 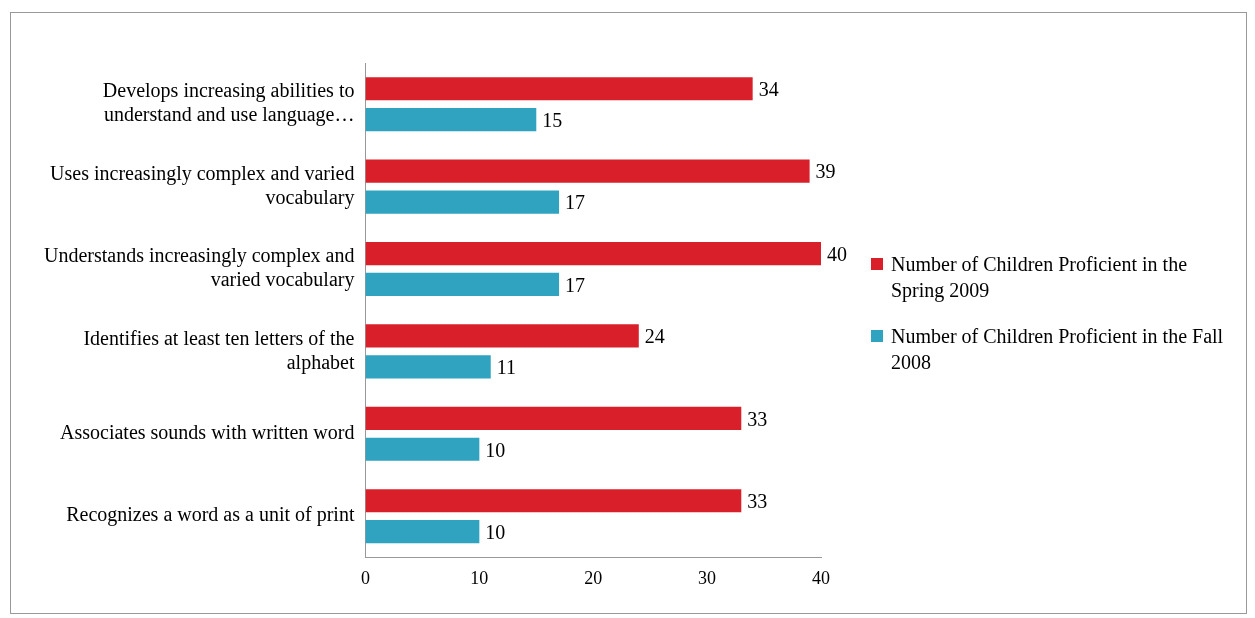 I want to click on data-label: 24, so click(x=654, y=336).